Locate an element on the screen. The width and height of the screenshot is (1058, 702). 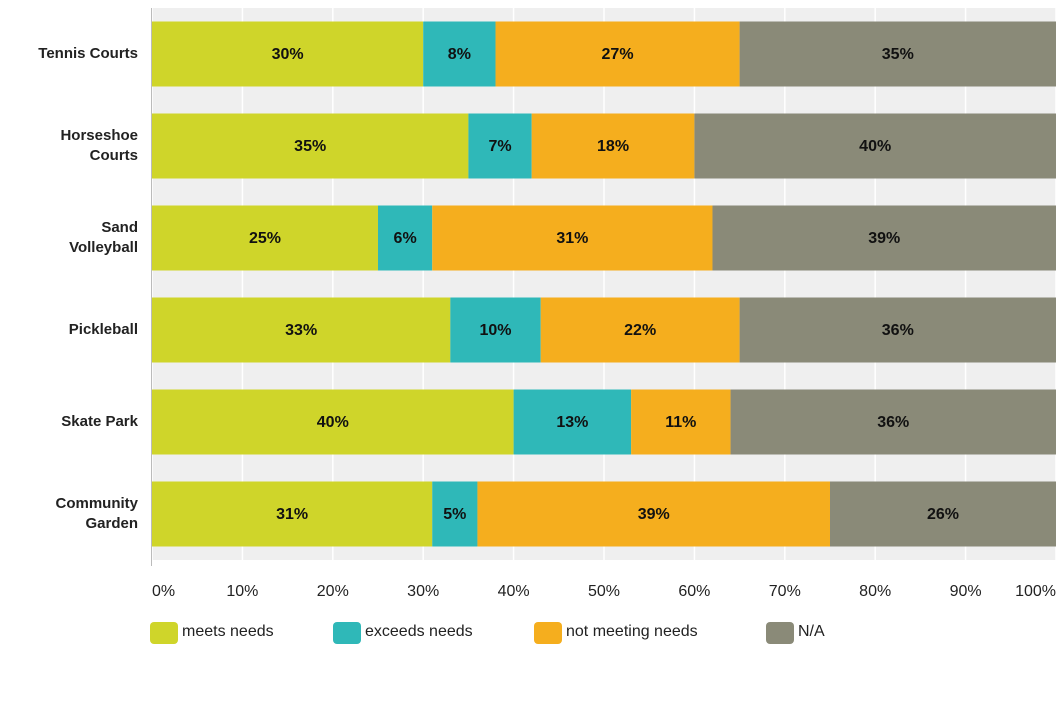
legend-label: not meeting needs is located at coordinates (632, 631).